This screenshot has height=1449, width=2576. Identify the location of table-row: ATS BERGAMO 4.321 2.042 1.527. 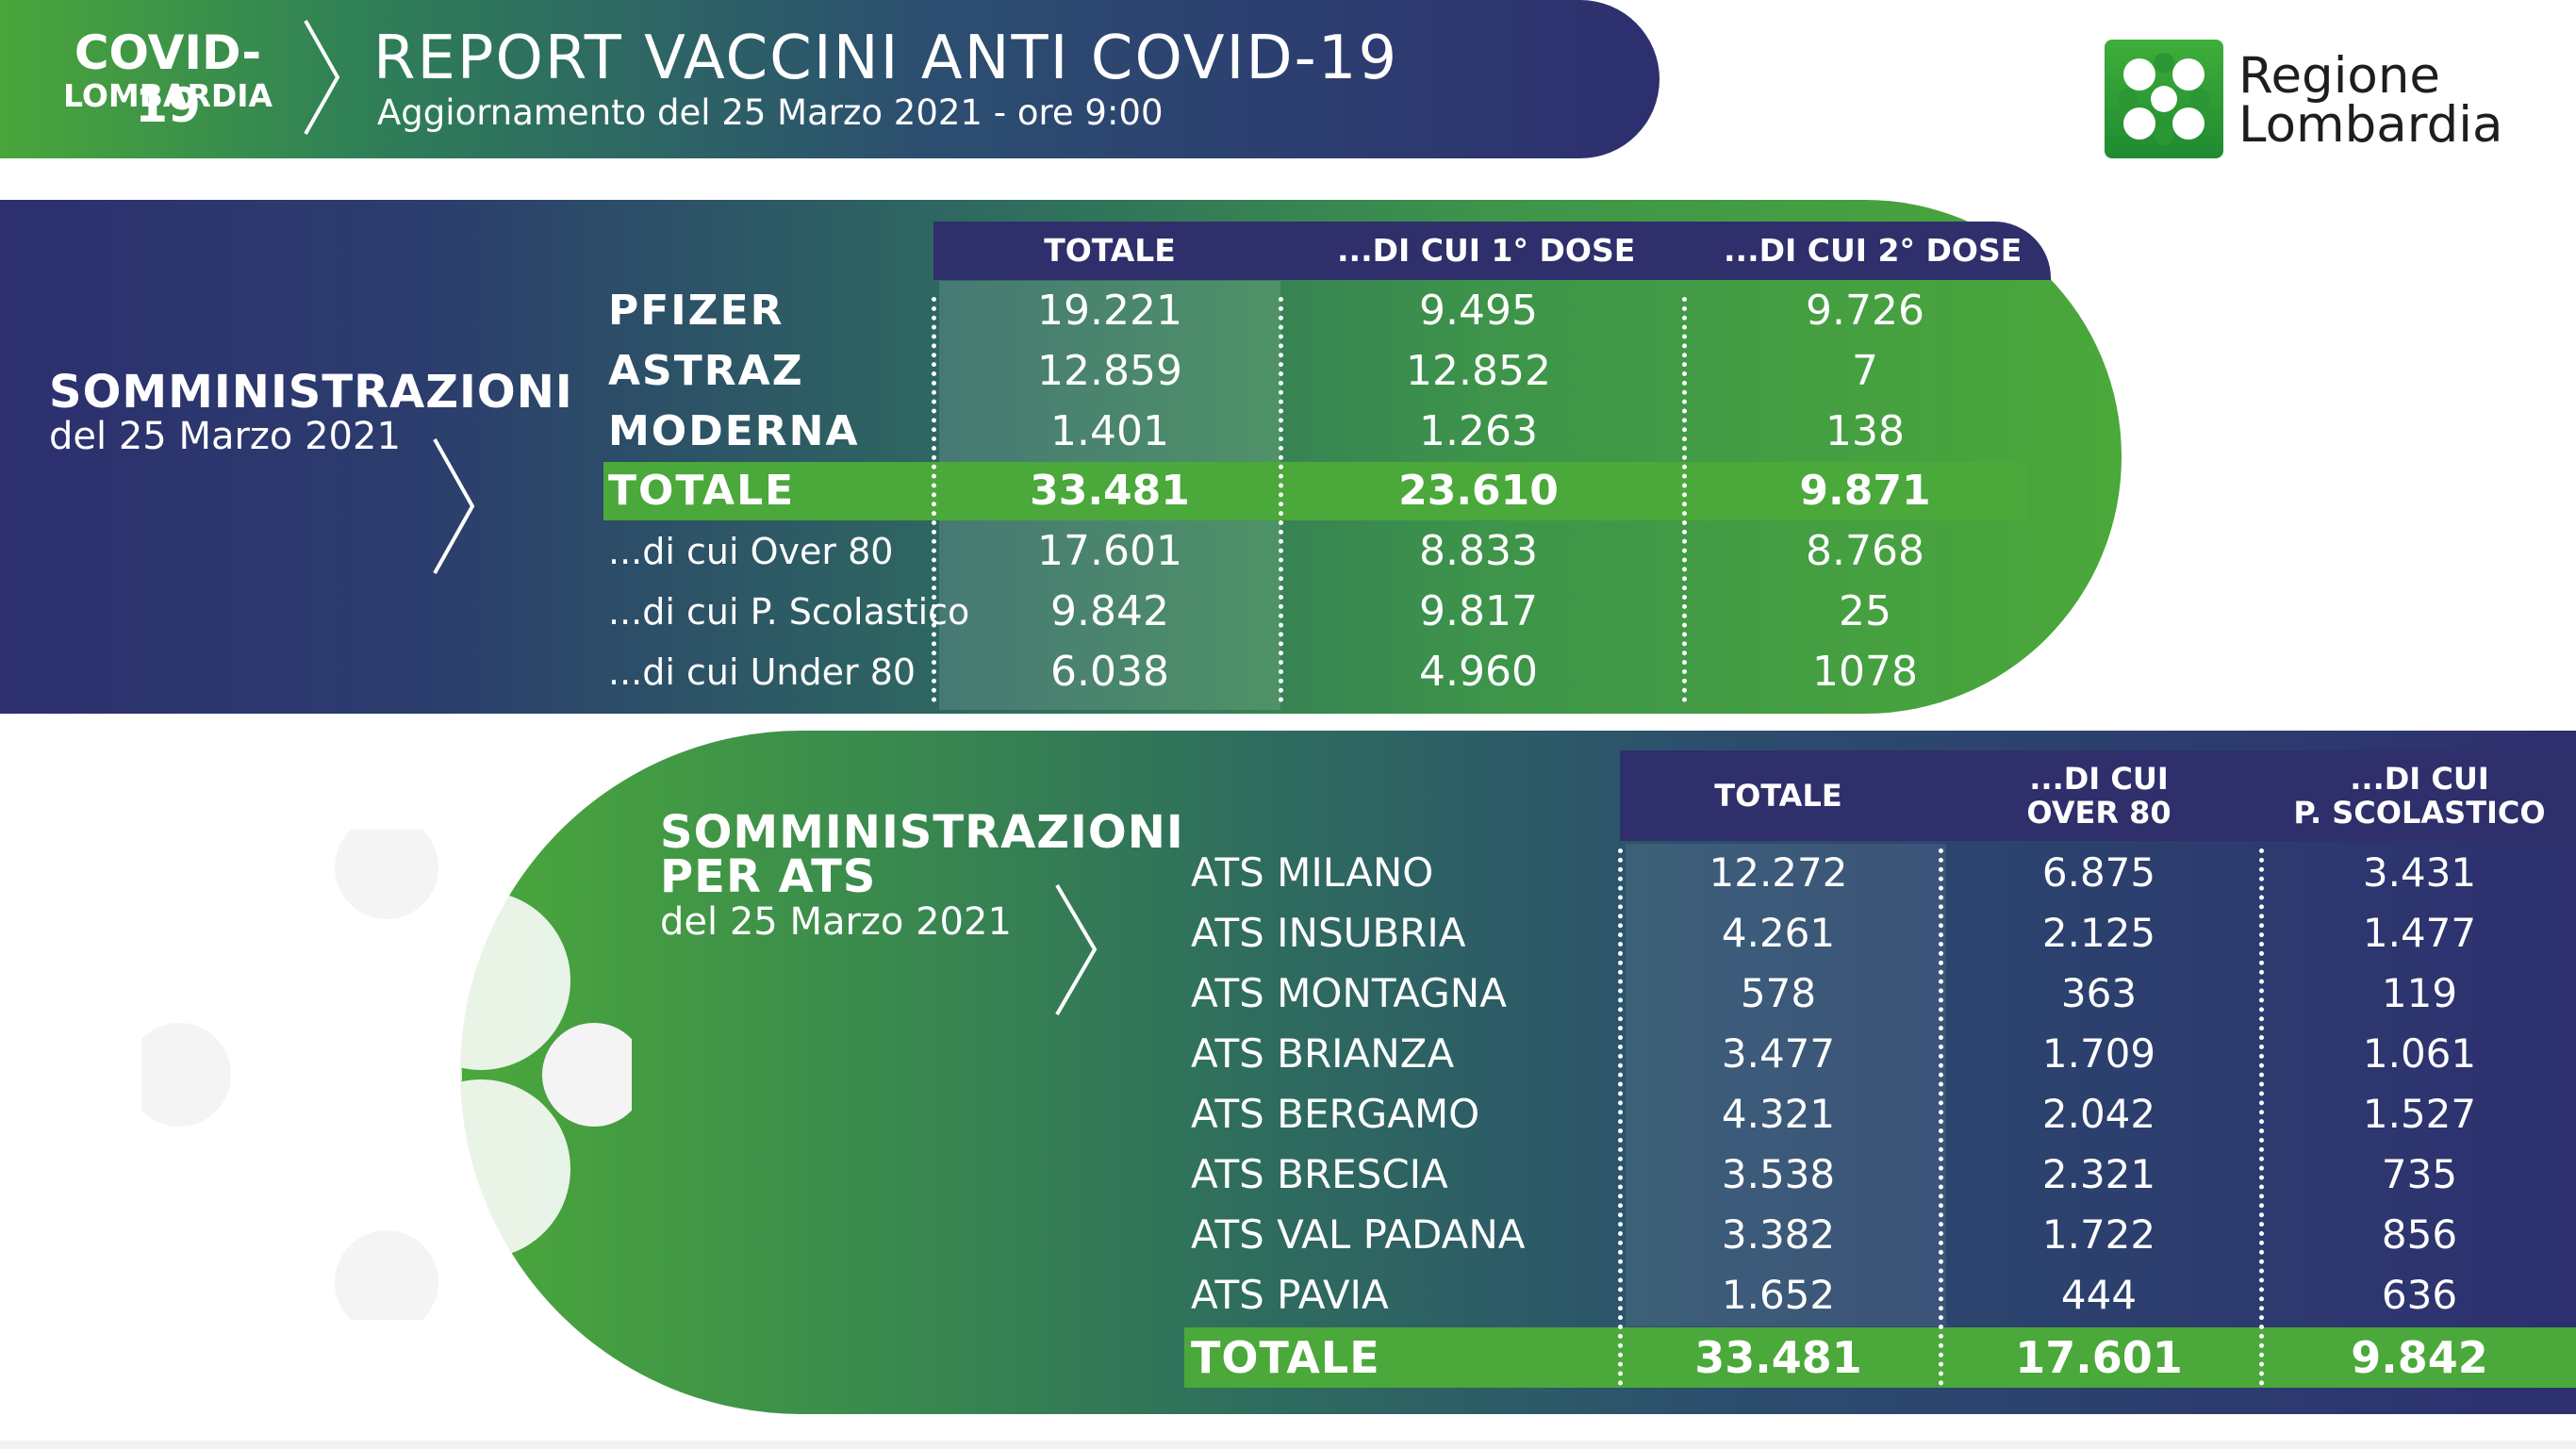
(1288, 1114).